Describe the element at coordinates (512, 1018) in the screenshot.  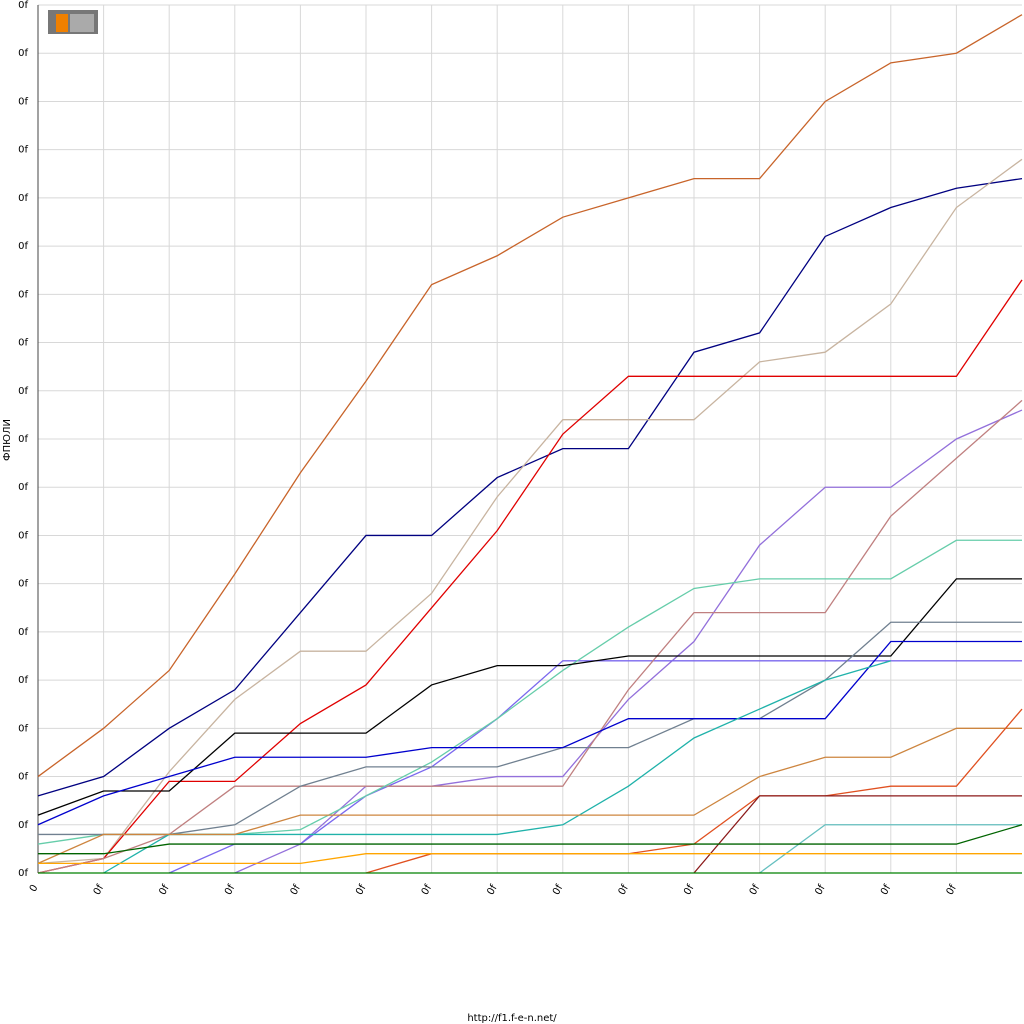
I see `footer: http://f1.f-e-n.net/` at that location.